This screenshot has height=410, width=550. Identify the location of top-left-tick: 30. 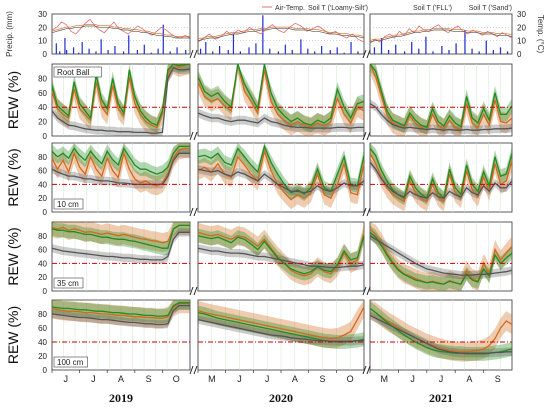
(42, 14).